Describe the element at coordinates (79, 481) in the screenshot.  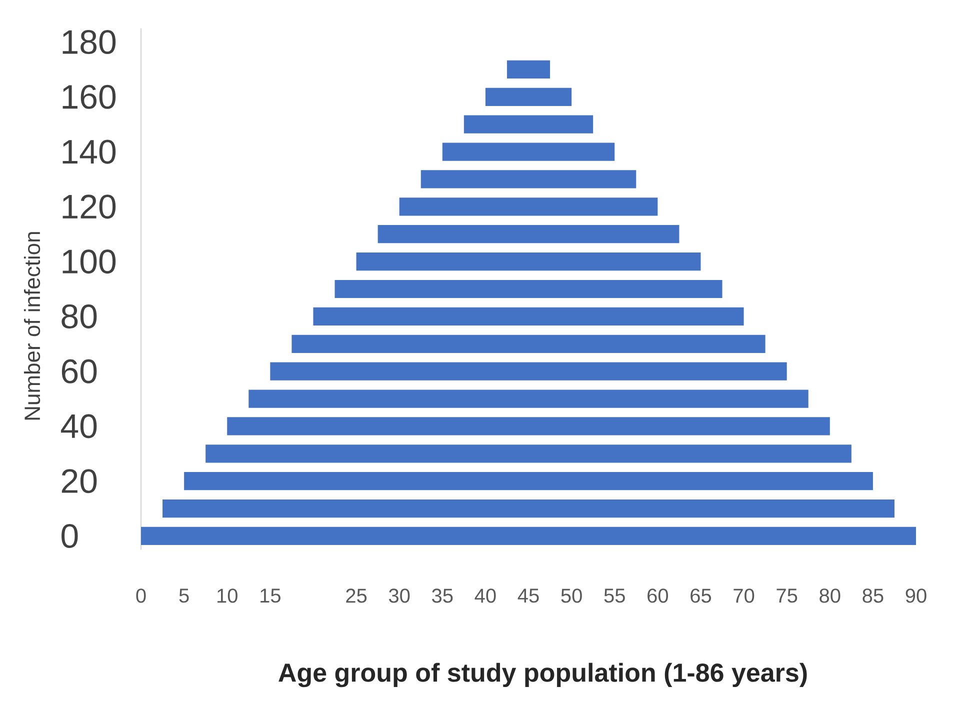
I see `y-tick-label: 20` at that location.